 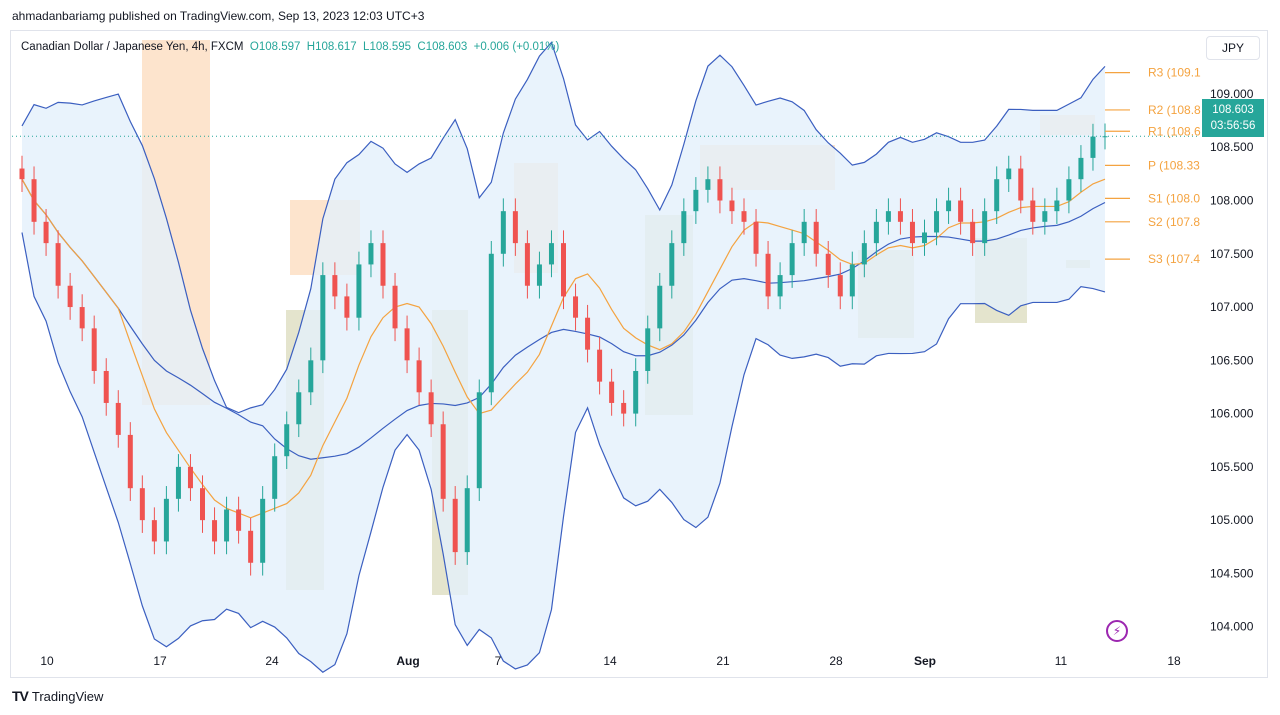 I want to click on y-tick-label: 104.500, so click(x=1232, y=573).